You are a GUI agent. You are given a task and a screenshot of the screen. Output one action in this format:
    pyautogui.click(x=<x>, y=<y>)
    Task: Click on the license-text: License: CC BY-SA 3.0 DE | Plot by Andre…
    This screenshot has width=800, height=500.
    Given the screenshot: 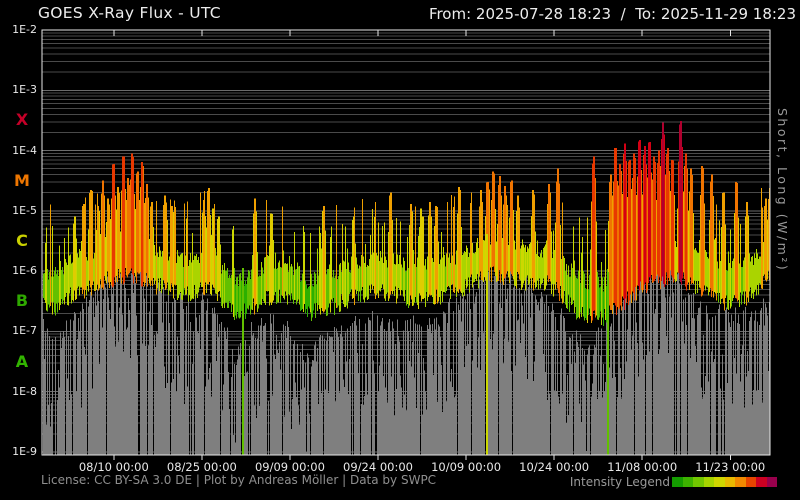 What is the action you would take?
    pyautogui.click(x=239, y=480)
    